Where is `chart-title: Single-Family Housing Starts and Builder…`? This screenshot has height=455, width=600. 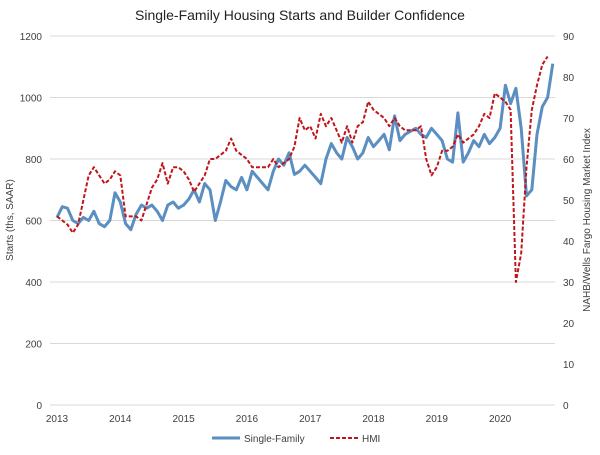 chart-title: Single-Family Housing Starts and Builder… is located at coordinates (300, 15).